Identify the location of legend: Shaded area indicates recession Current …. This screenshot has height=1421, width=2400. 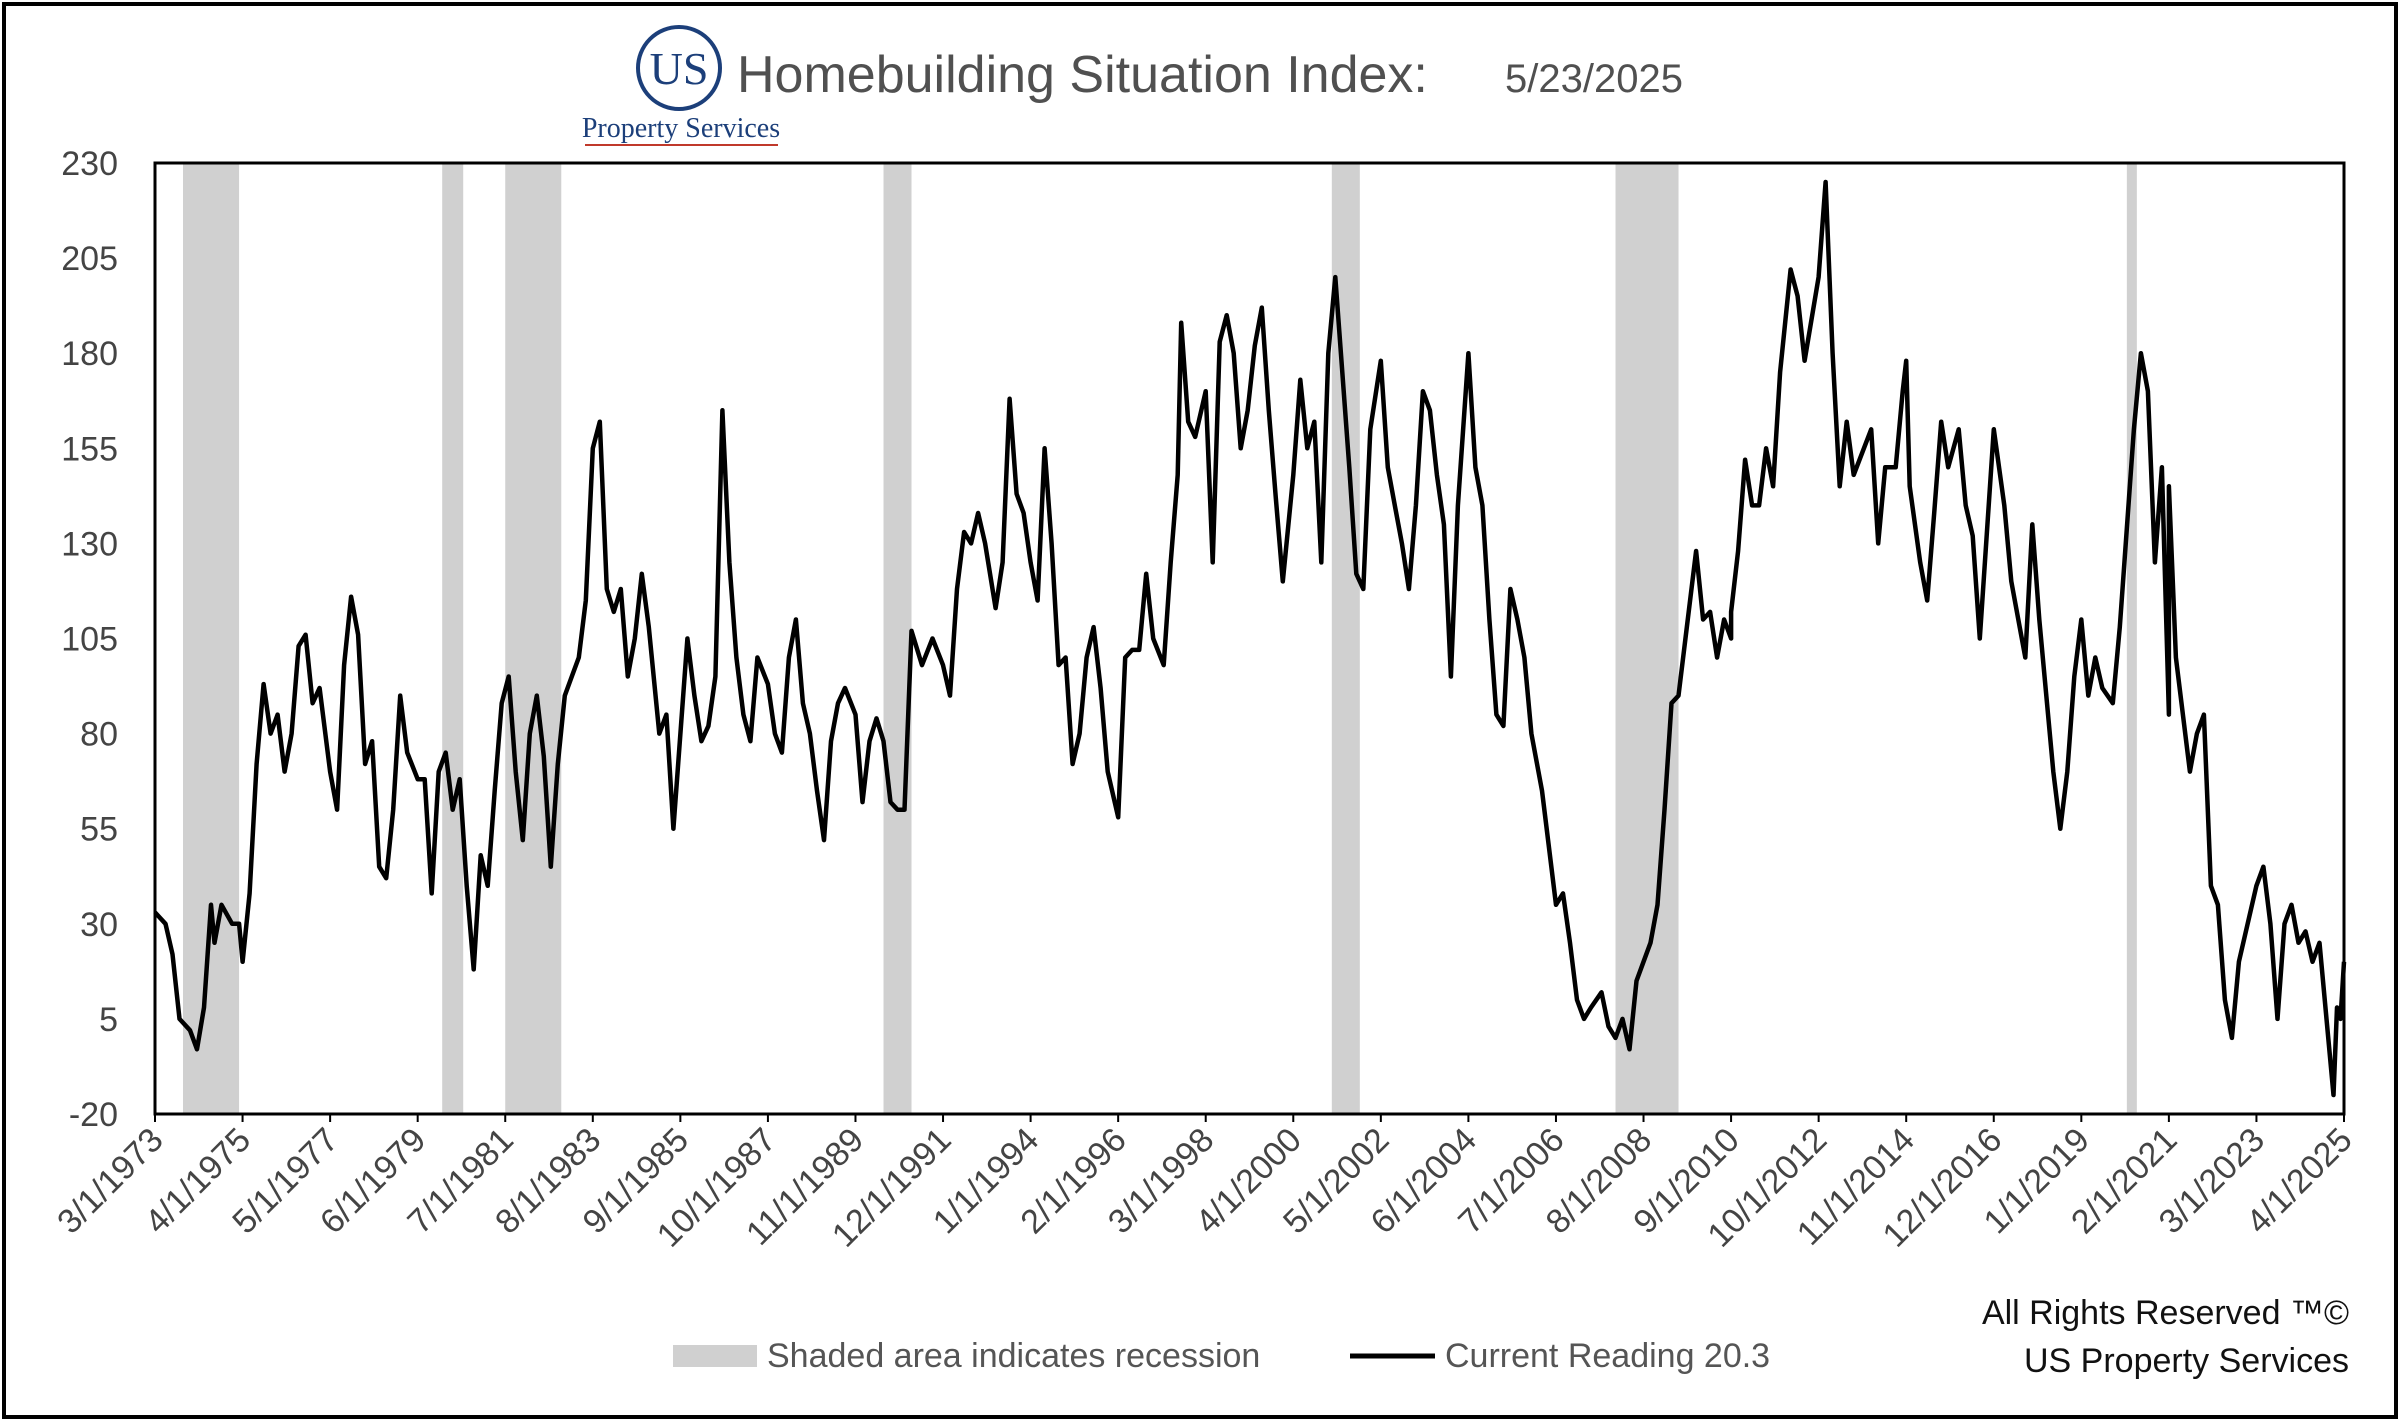
(1221, 1356).